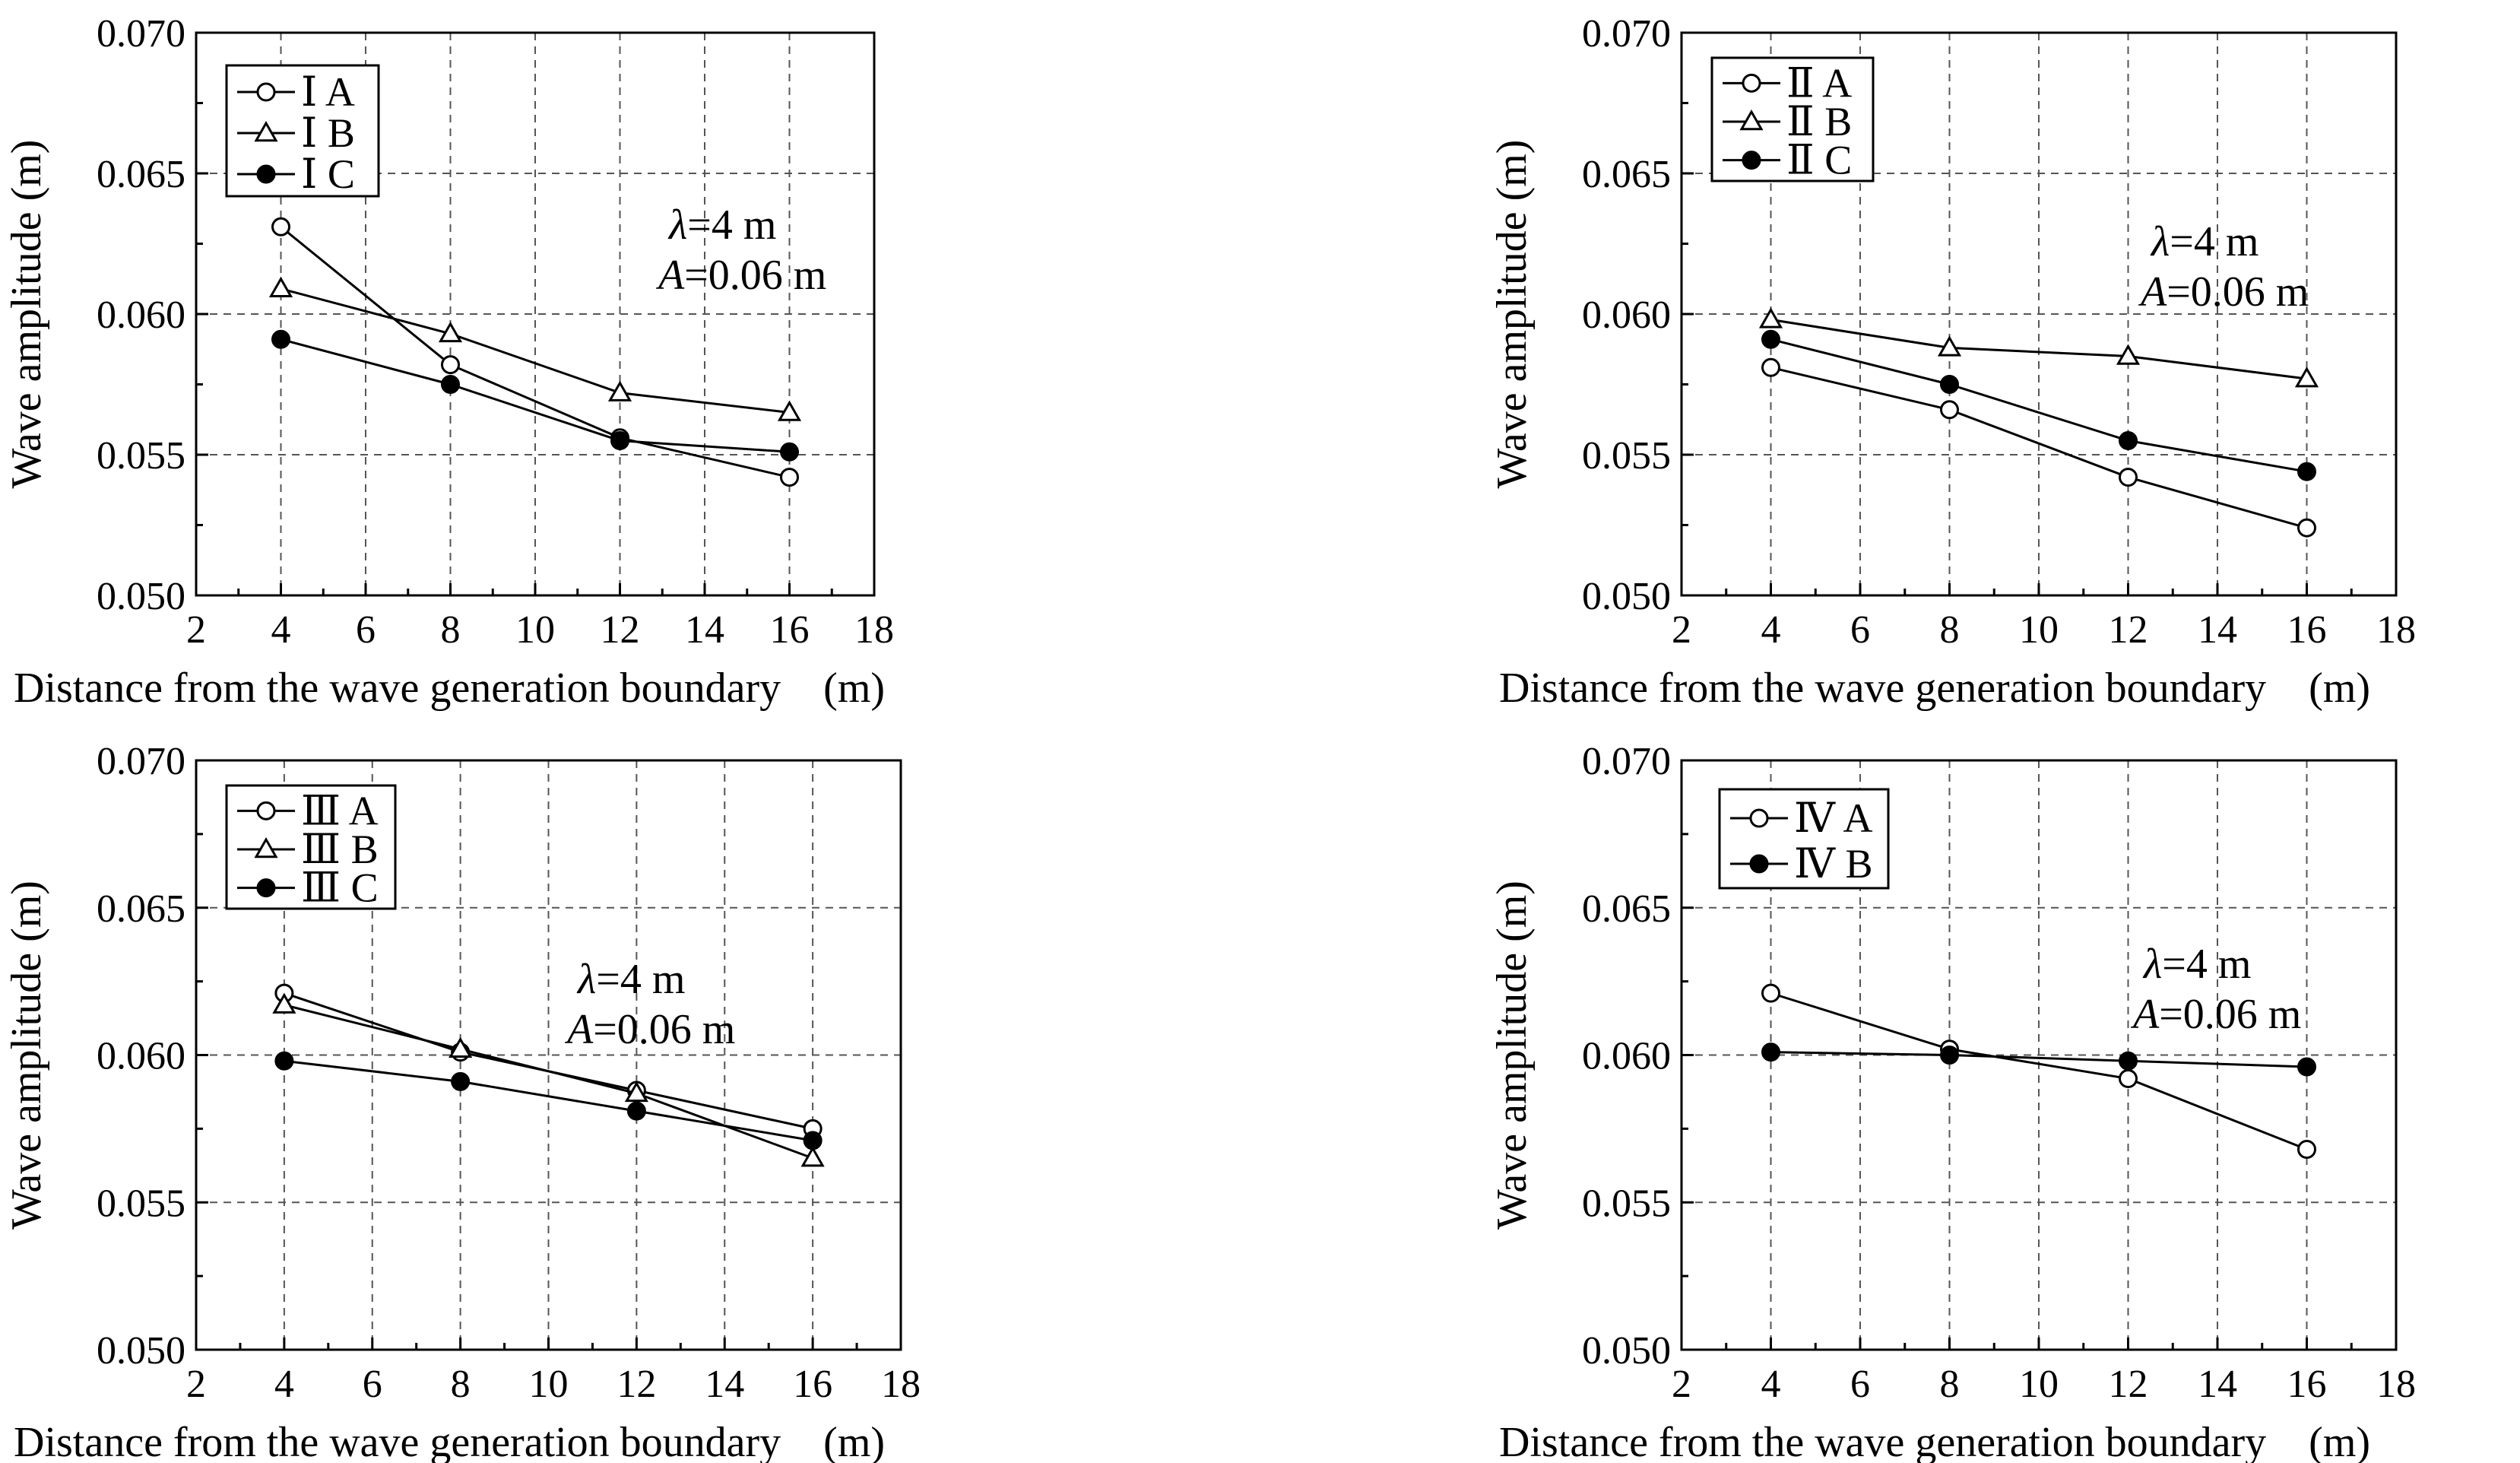  Describe the element at coordinates (328, 92) in the screenshot. I see `legend-label: Ⅰ A` at that location.